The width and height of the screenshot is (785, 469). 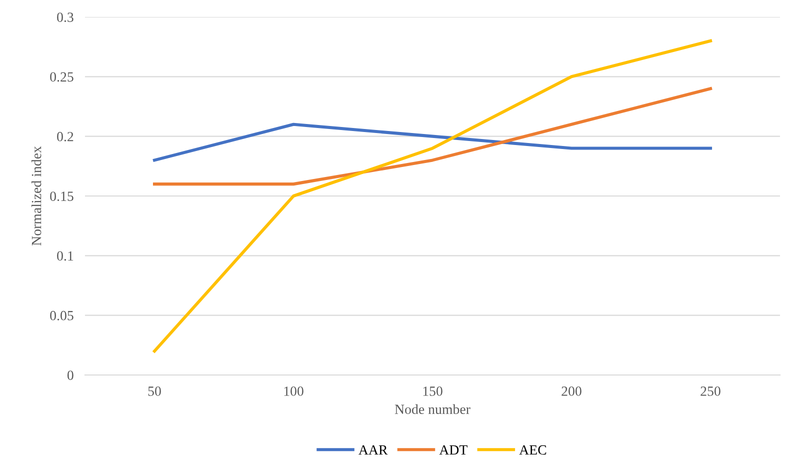 What do you see at coordinates (65, 256) in the screenshot?
I see `y-tick-label: 0.1` at bounding box center [65, 256].